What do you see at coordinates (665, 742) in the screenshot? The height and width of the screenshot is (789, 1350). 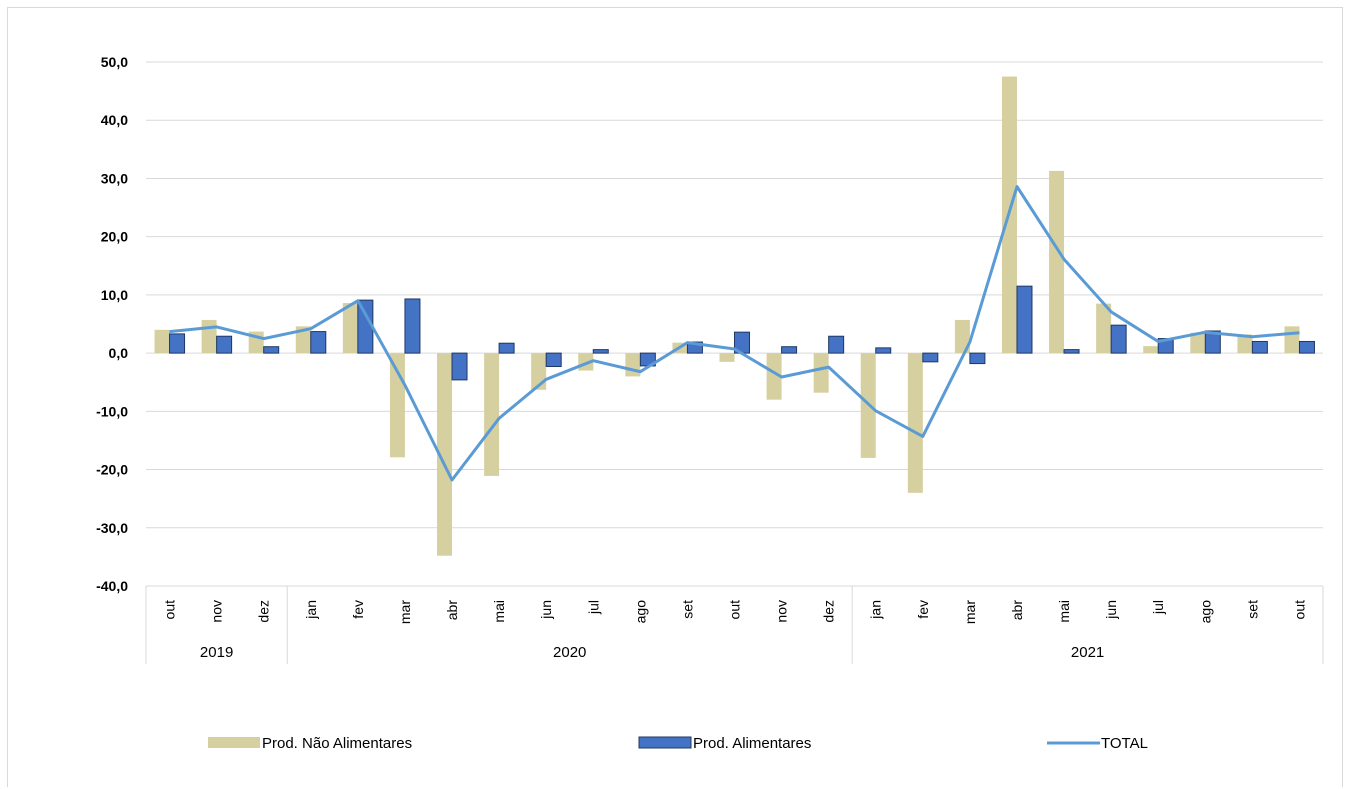 I see `legend-swatch-alimentares` at bounding box center [665, 742].